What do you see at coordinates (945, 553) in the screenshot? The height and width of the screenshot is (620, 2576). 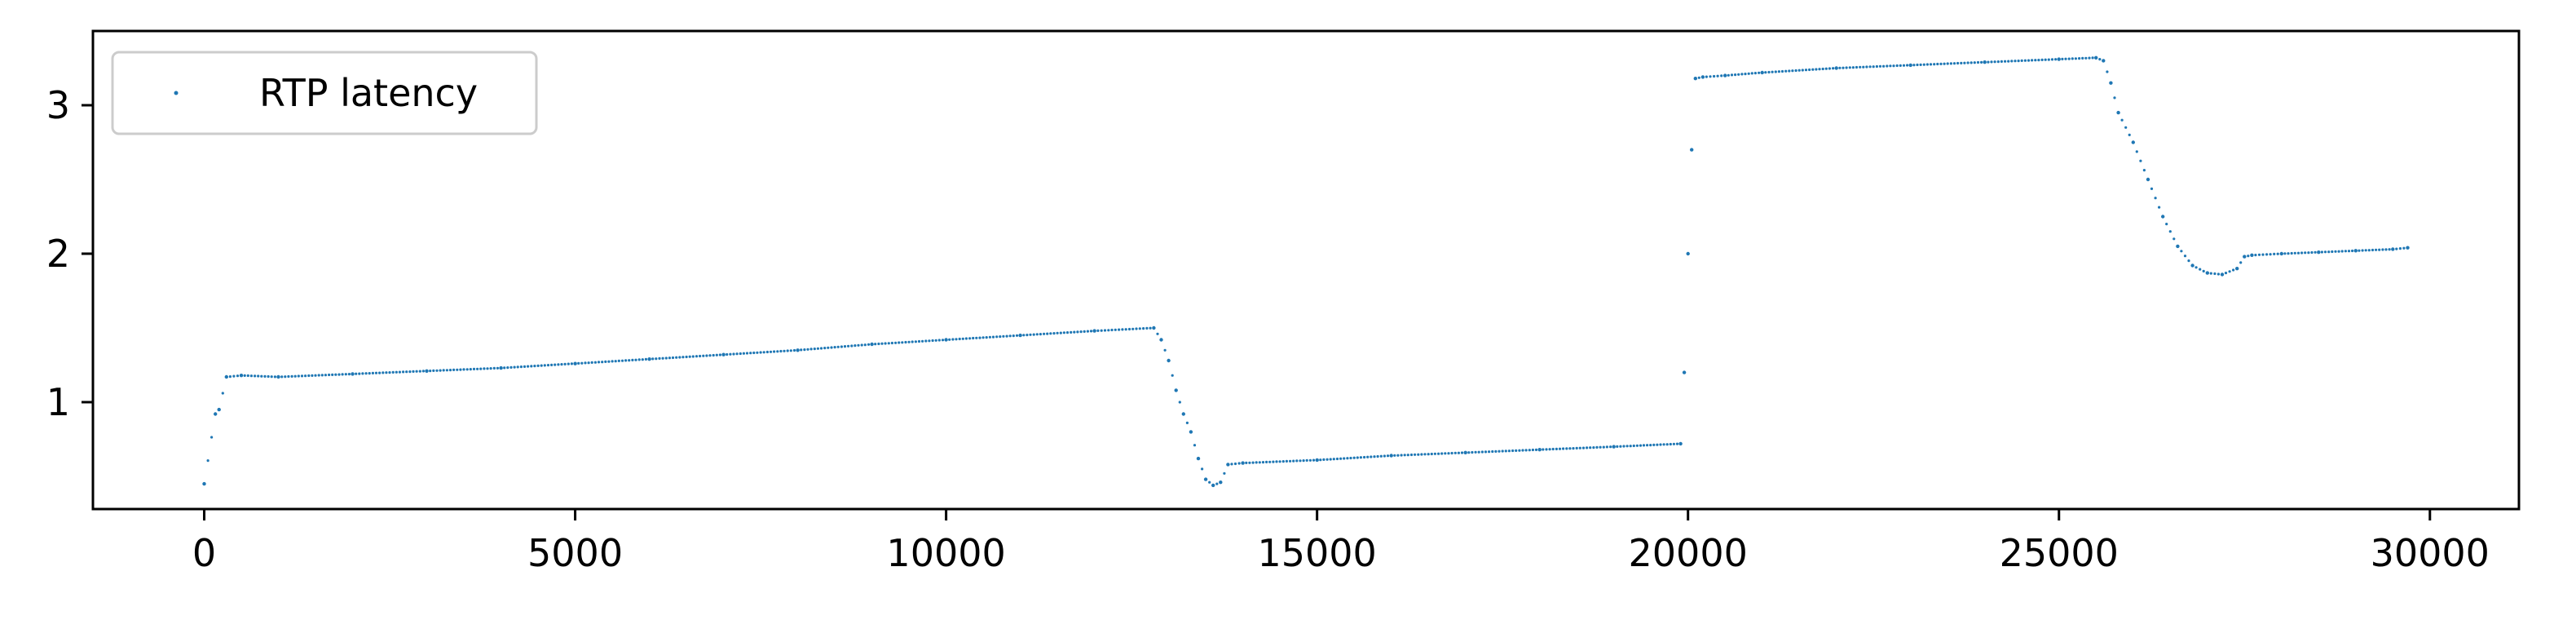 I see `x-tick-label: 10000` at bounding box center [945, 553].